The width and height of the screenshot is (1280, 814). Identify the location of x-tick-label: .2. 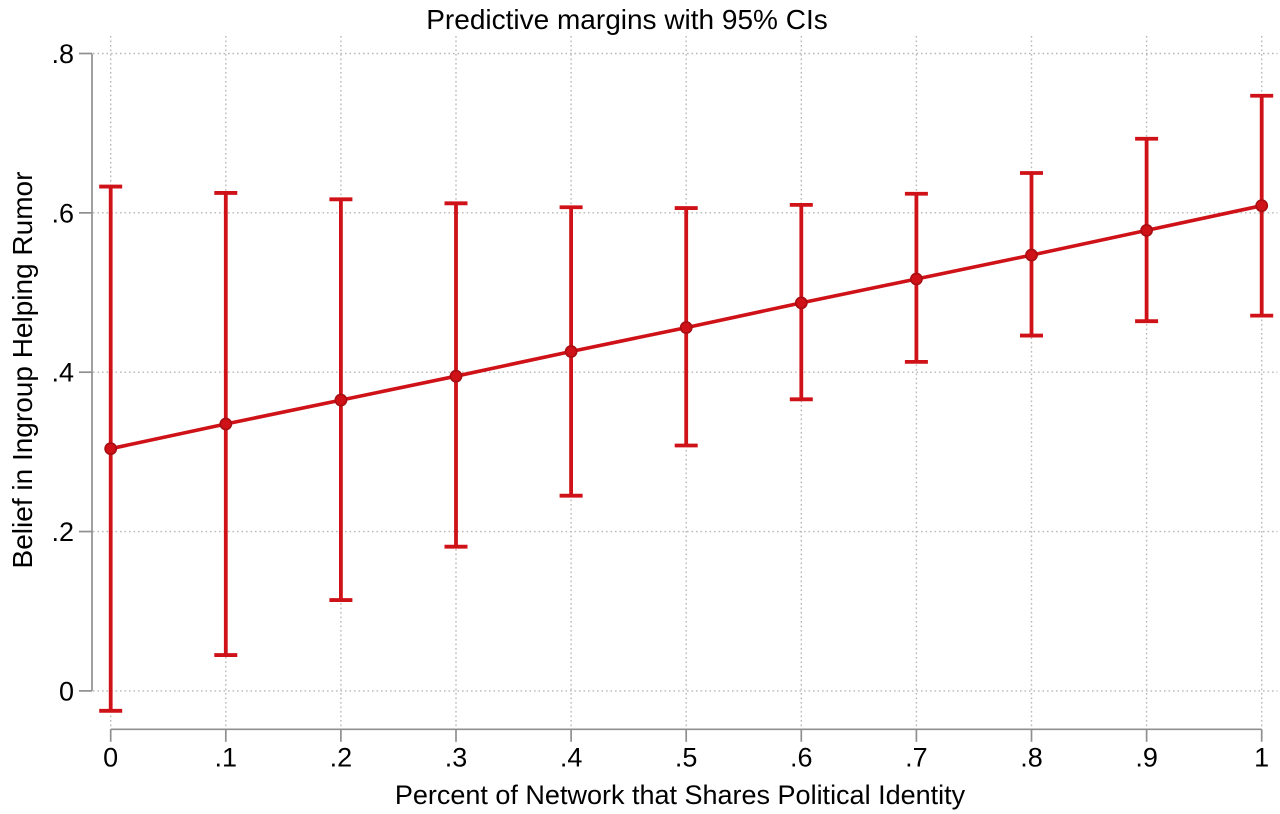
(341, 758).